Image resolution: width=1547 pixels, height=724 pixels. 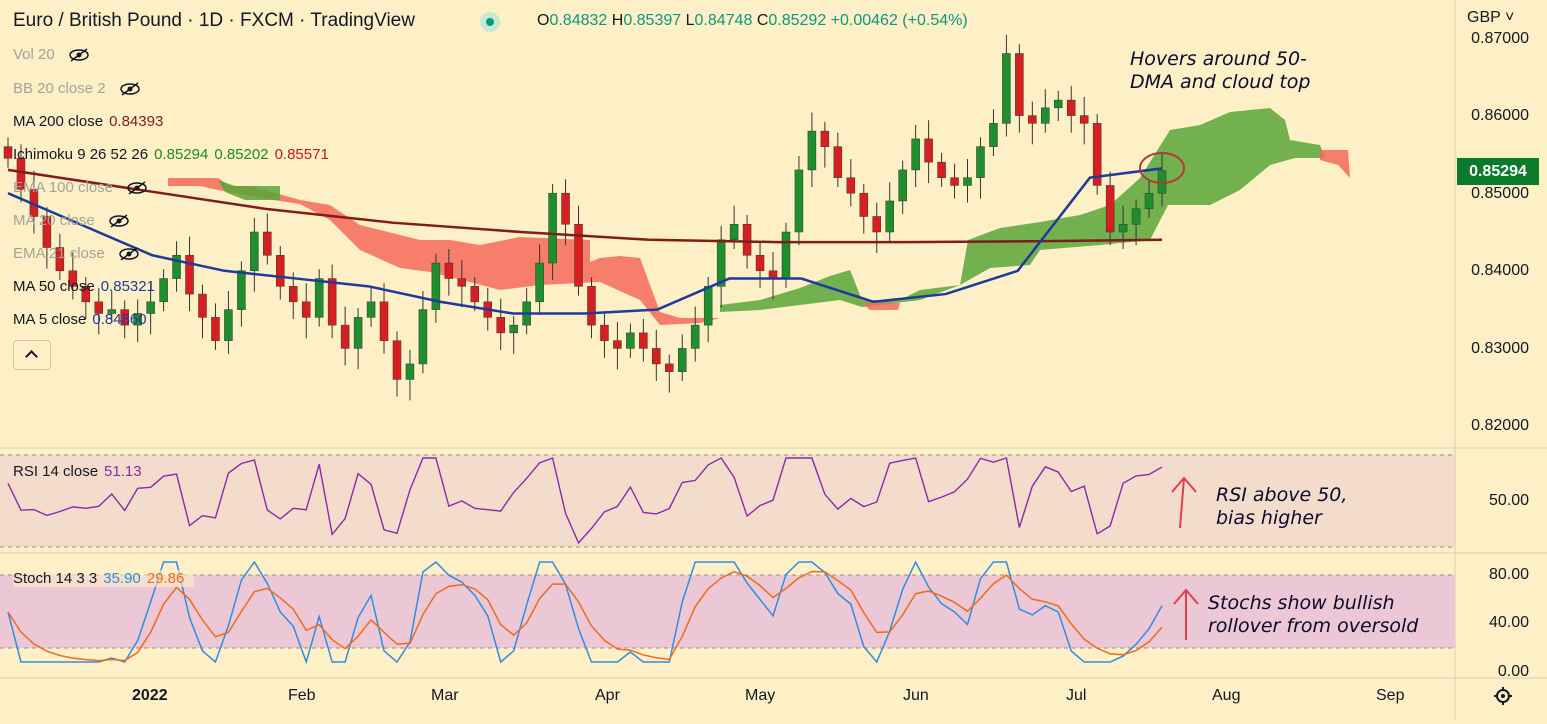 What do you see at coordinates (607, 695) in the screenshot?
I see `time-tick: Apr` at bounding box center [607, 695].